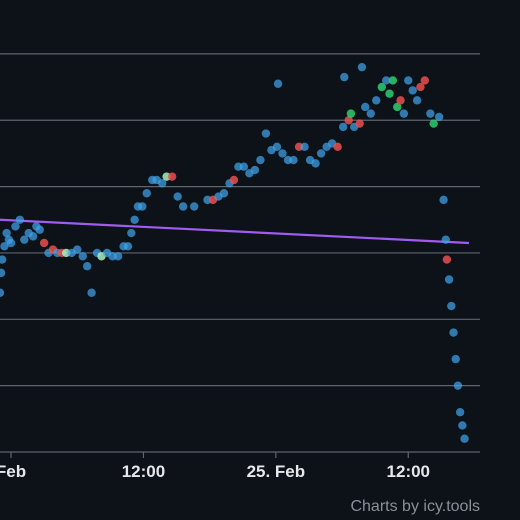  What do you see at coordinates (13, 471) in the screenshot?
I see `x-tick-label: Feb` at bounding box center [13, 471].